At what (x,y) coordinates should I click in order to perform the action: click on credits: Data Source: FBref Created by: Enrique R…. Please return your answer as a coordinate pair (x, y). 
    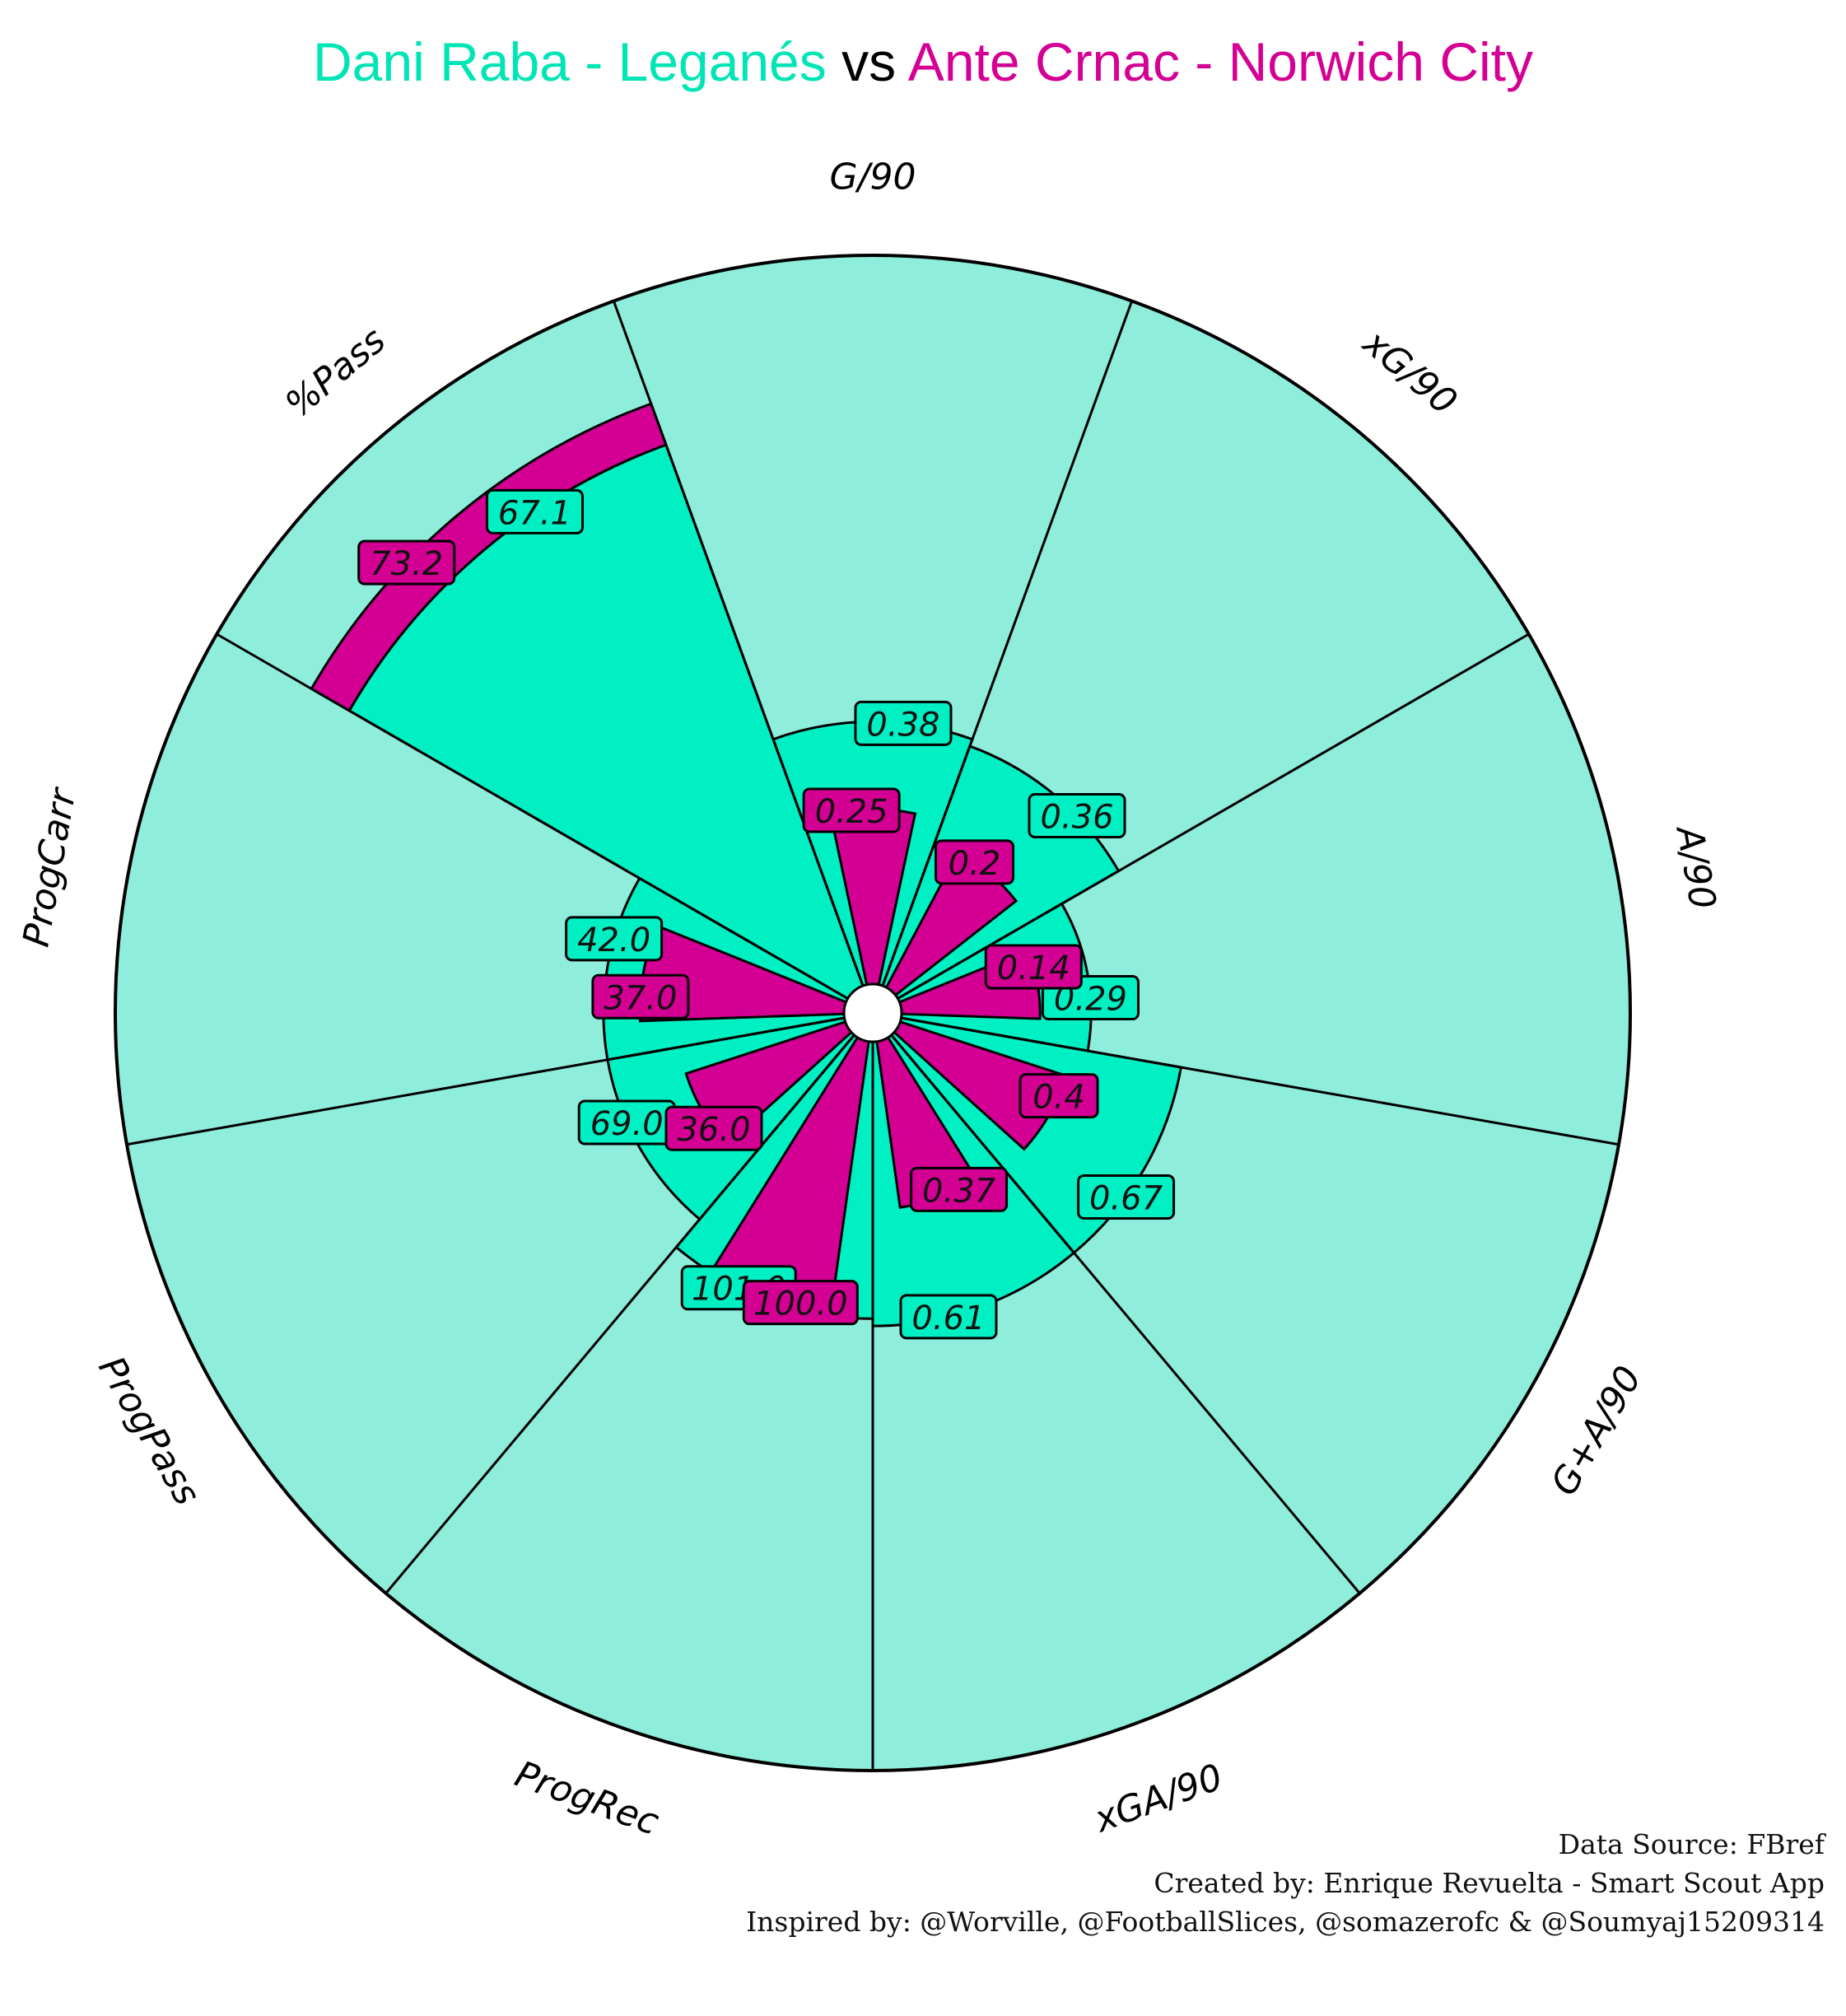
    Looking at the image, I should click on (1286, 1883).